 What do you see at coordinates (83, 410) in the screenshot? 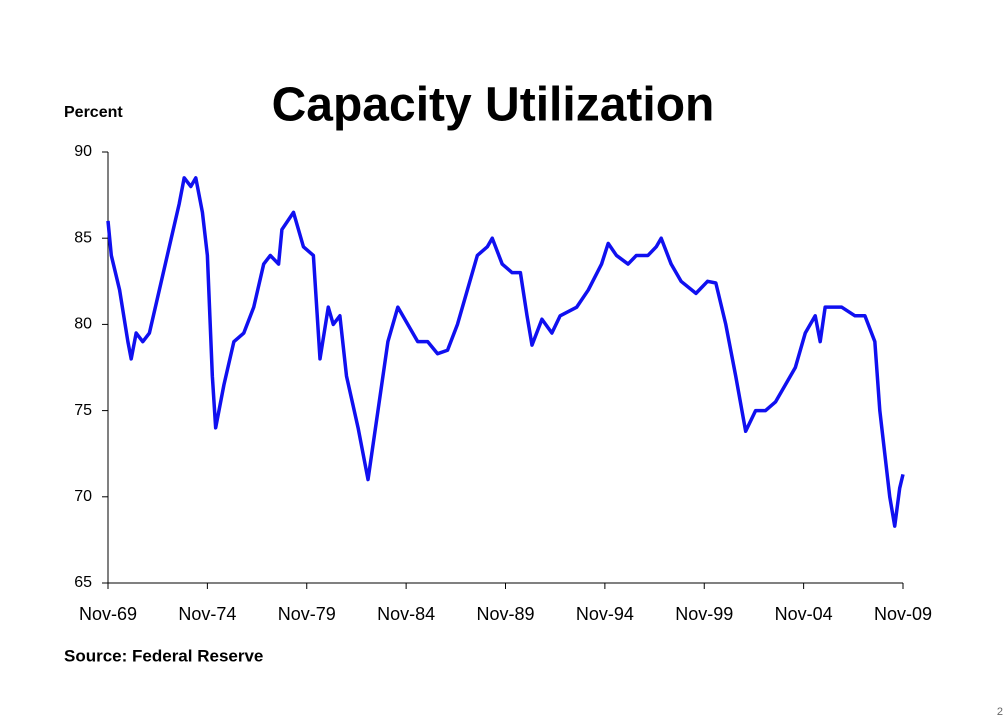
I see `y-tick-label: 75` at bounding box center [83, 410].